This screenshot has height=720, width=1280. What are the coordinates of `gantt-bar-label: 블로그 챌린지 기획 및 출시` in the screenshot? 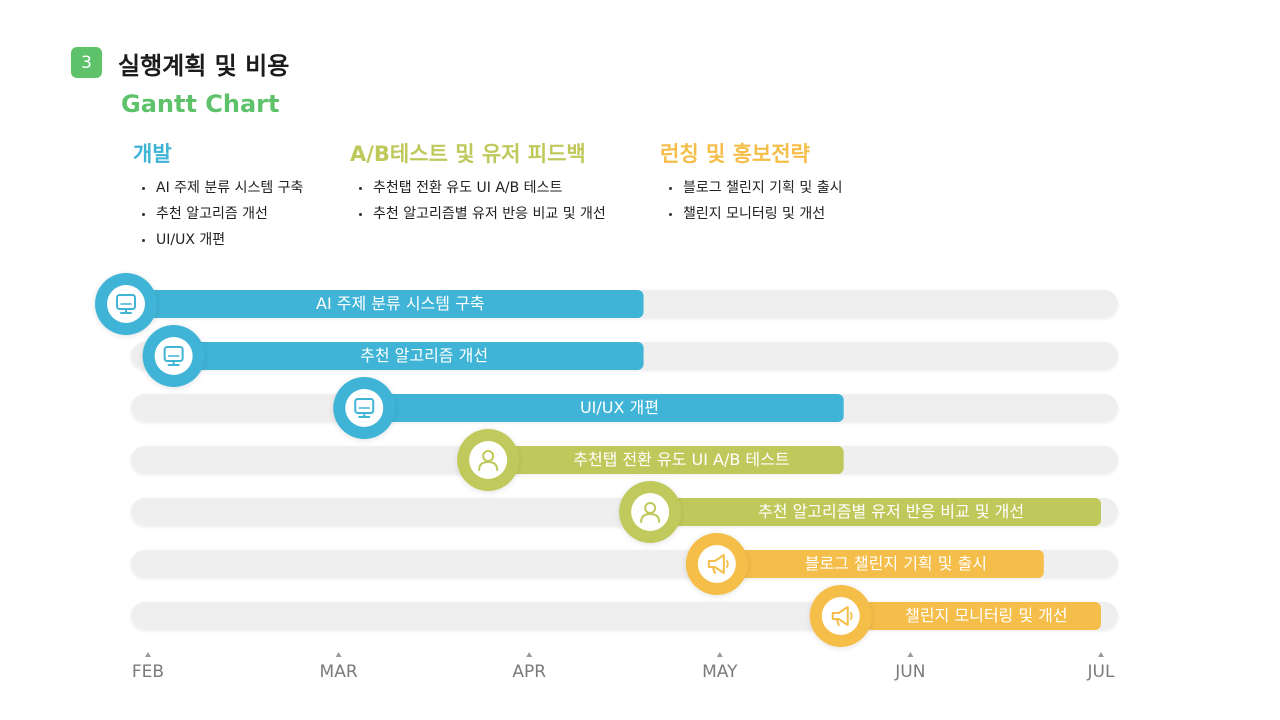 It's located at (896, 563).